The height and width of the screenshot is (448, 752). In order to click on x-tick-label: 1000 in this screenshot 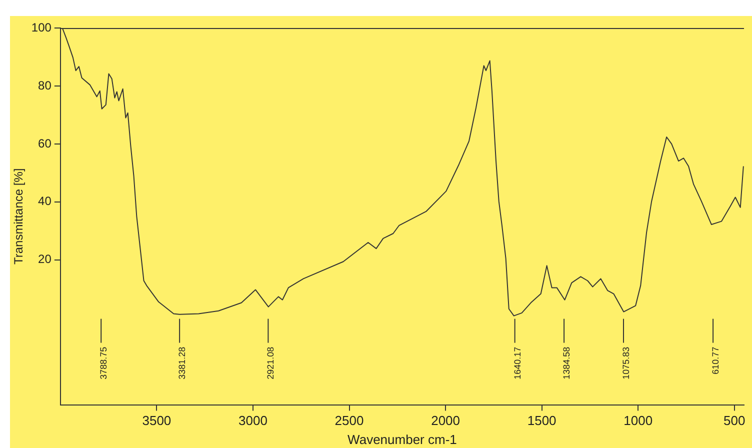, I will do `click(638, 420)`.